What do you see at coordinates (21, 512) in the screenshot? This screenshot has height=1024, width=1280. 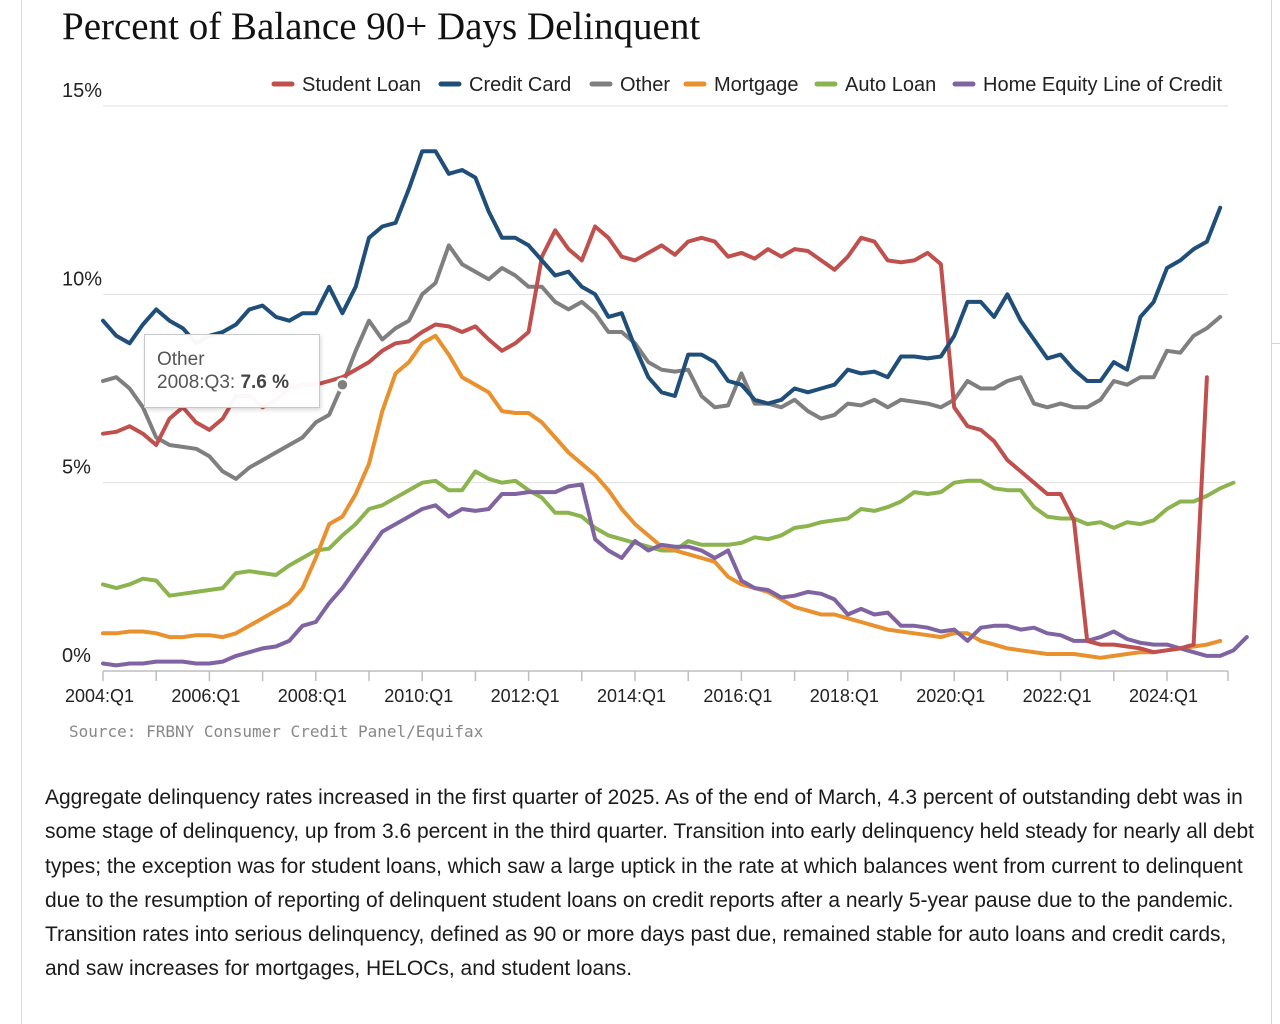 I see `frame-left-border` at bounding box center [21, 512].